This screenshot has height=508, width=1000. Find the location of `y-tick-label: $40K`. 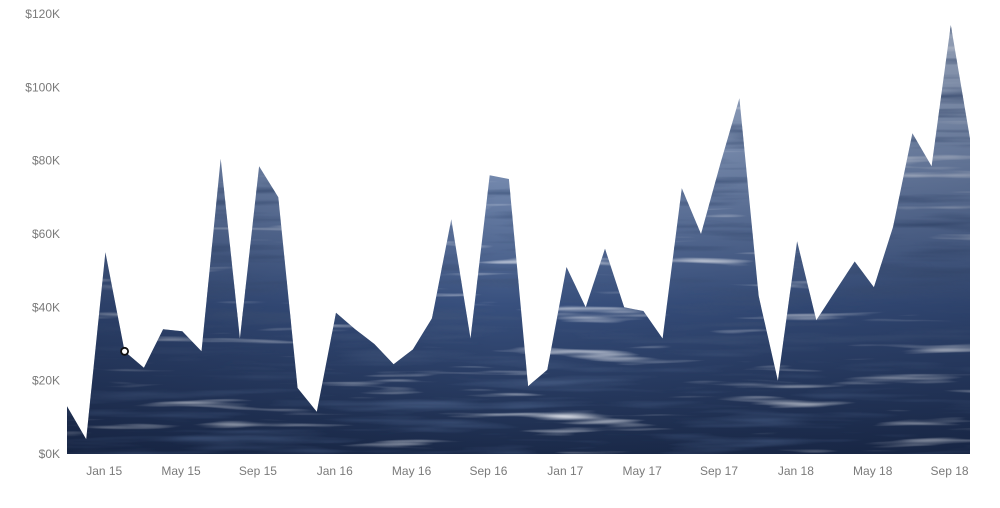

y-tick-label: $40K is located at coordinates (46, 307).